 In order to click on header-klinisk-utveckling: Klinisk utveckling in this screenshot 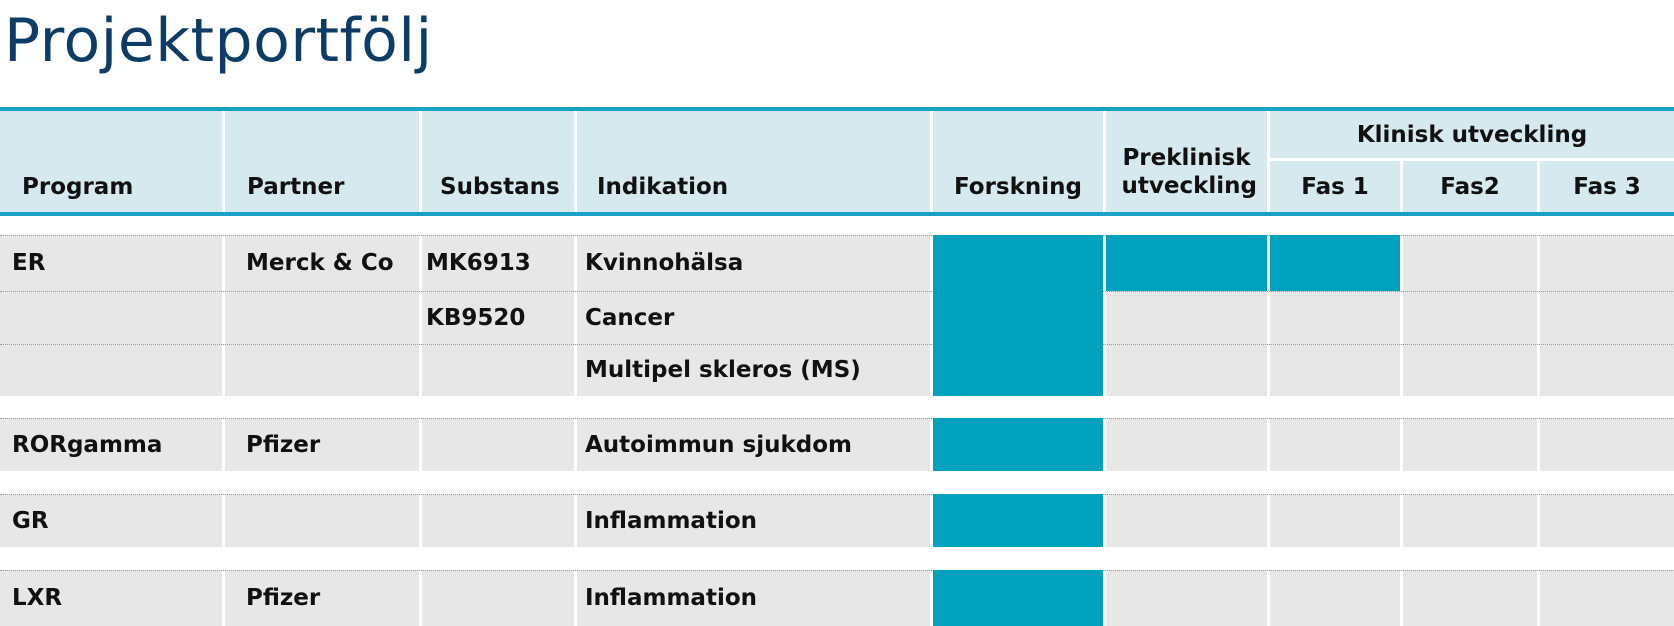, I will do `click(1472, 134)`.